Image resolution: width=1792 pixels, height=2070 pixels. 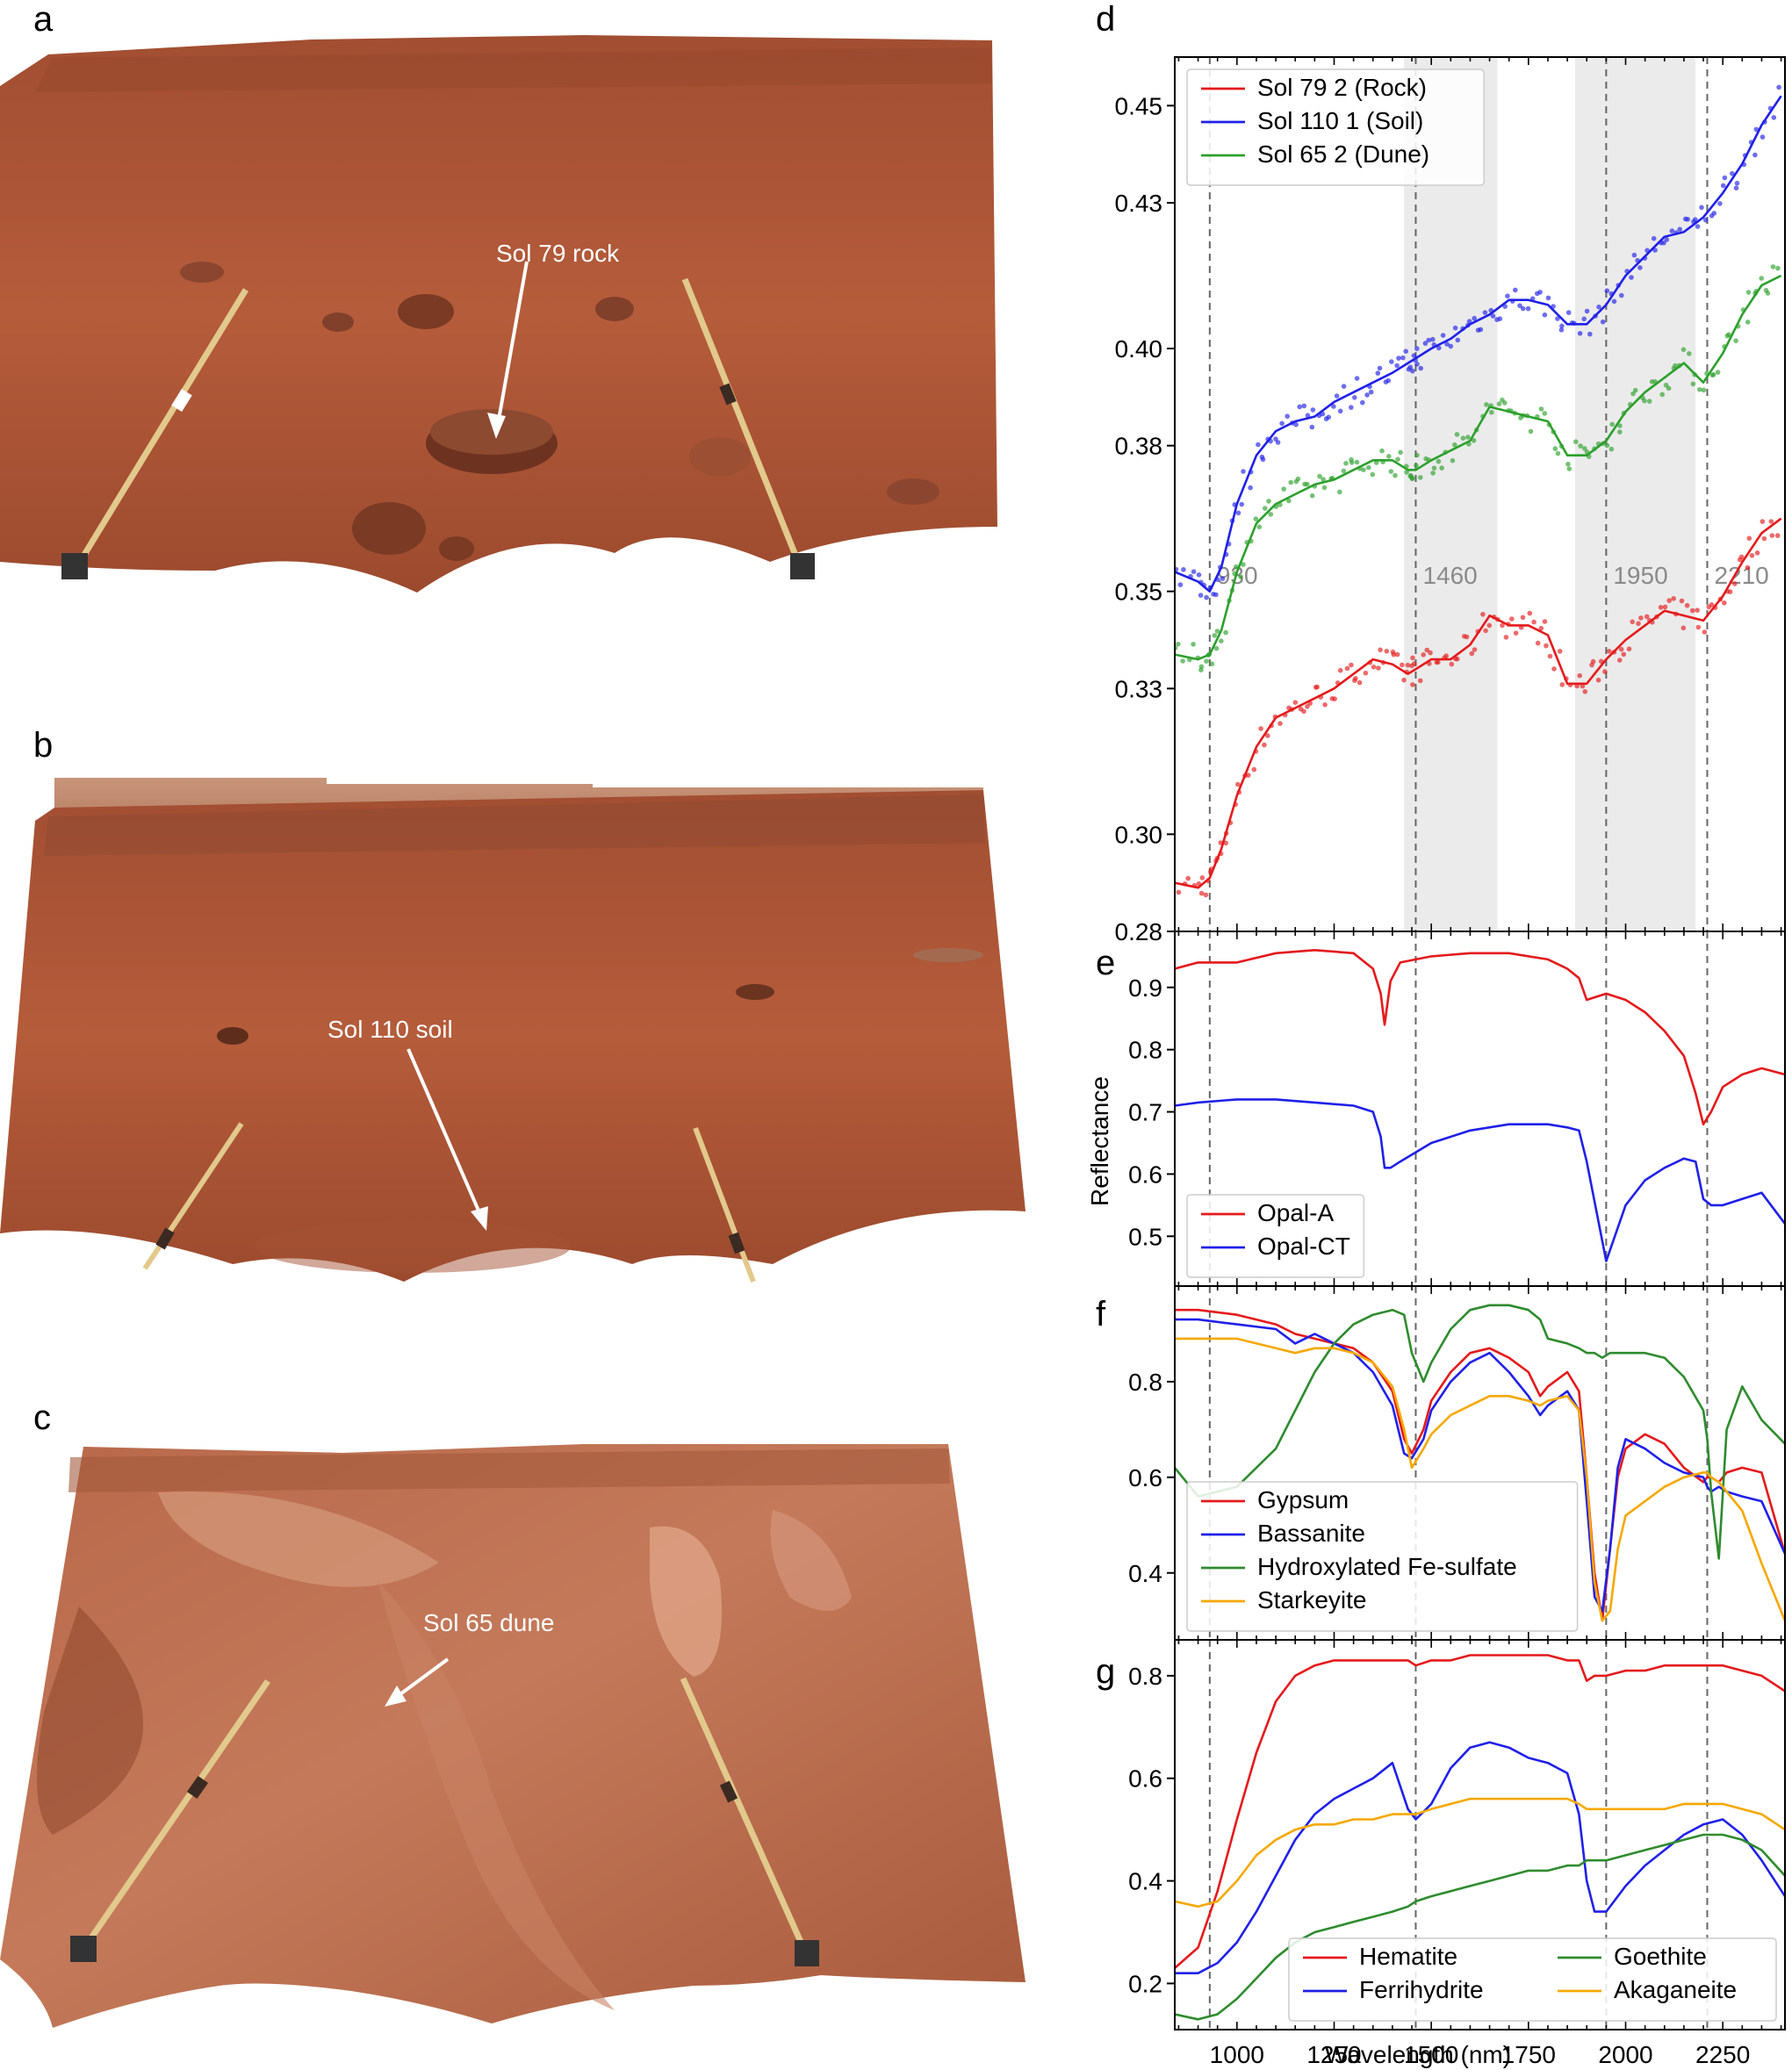 I want to click on ytick-label-g-3: 0.8, so click(x=1145, y=1677).